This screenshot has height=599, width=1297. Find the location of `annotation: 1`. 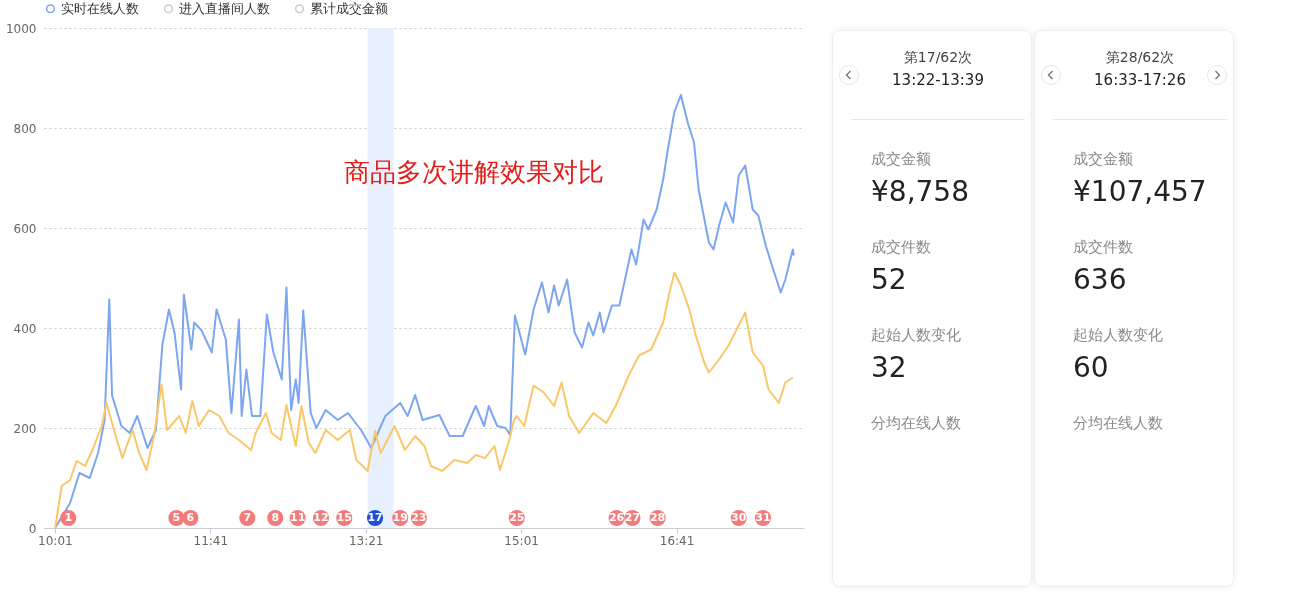

annotation: 1 is located at coordinates (68, 517).